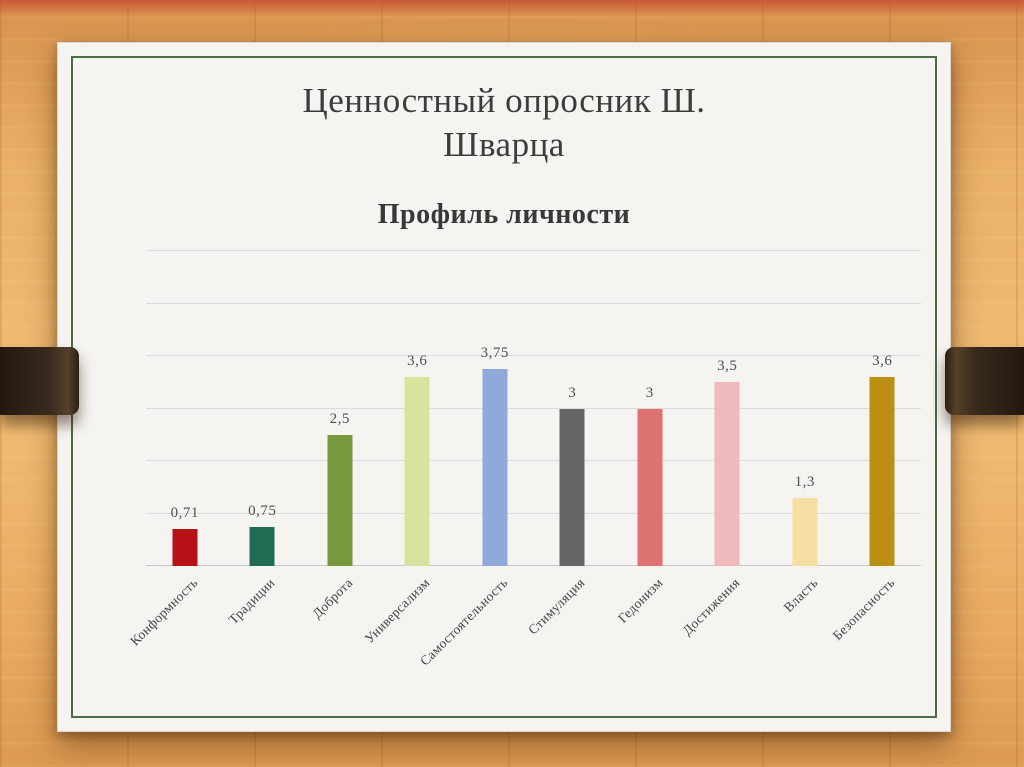  I want to click on bar-value-label: 0,71, so click(184, 512).